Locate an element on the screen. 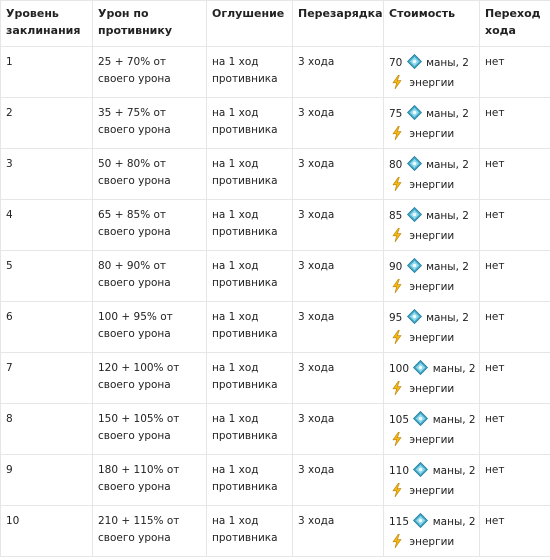  mana-cost: 75 маны, 2 is located at coordinates (431, 115).